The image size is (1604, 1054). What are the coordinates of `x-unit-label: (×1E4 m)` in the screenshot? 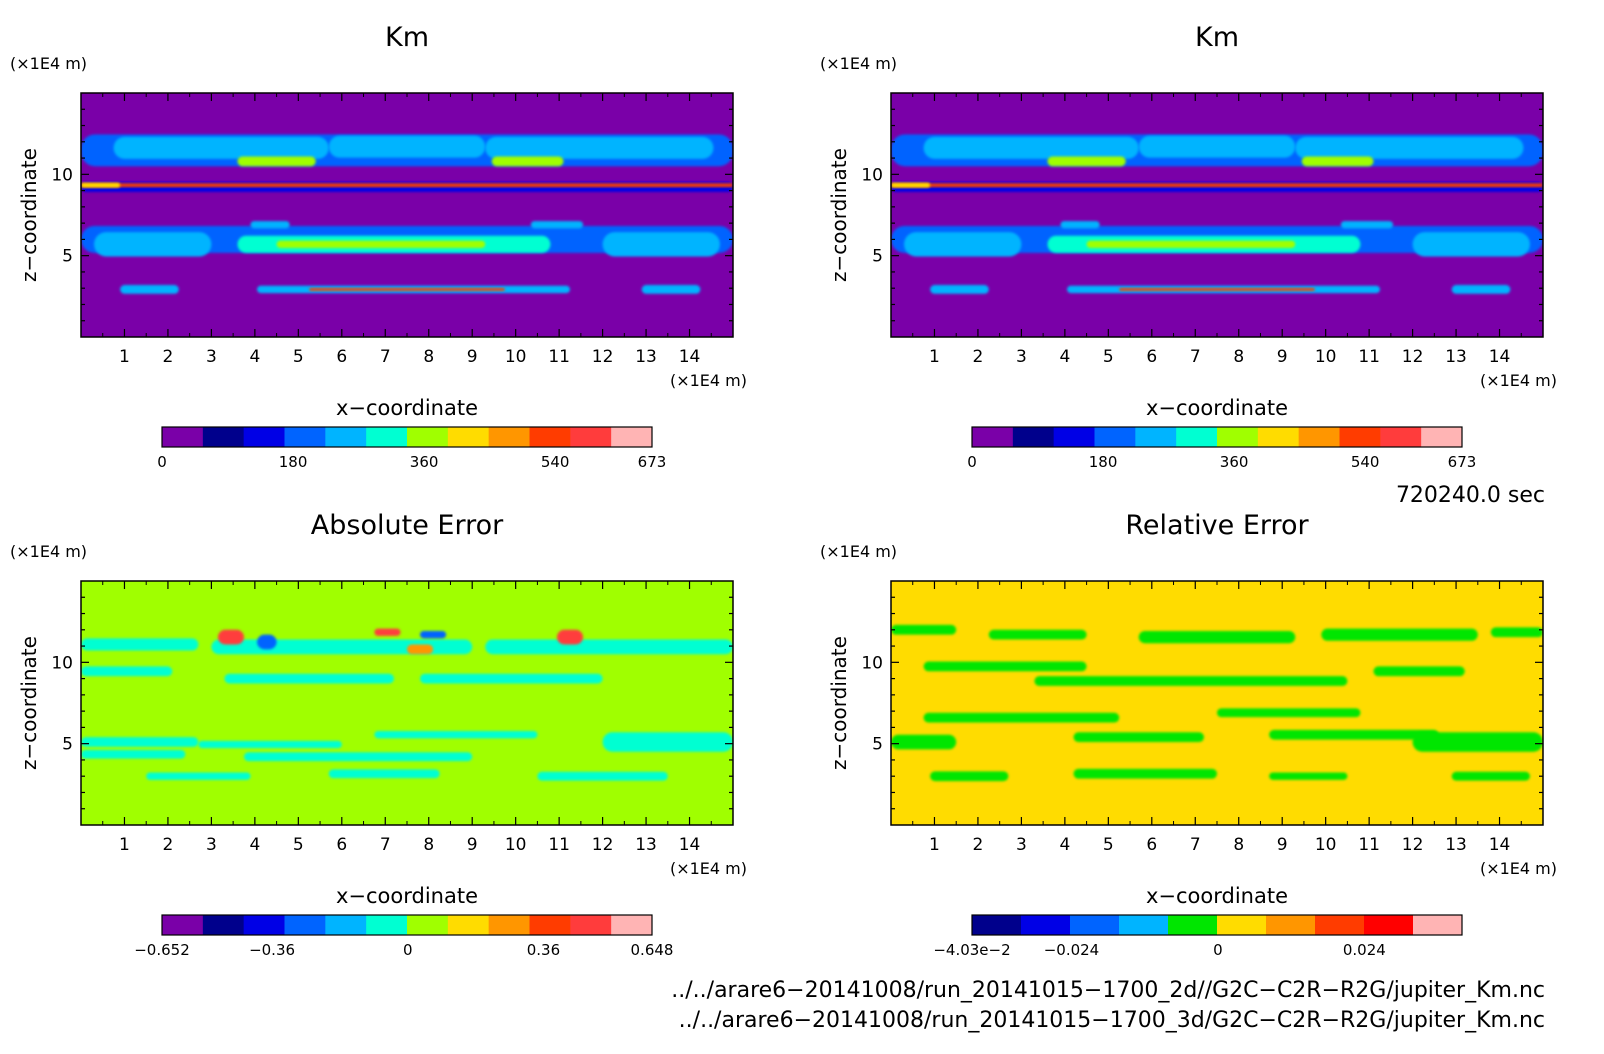 It's located at (708, 868).